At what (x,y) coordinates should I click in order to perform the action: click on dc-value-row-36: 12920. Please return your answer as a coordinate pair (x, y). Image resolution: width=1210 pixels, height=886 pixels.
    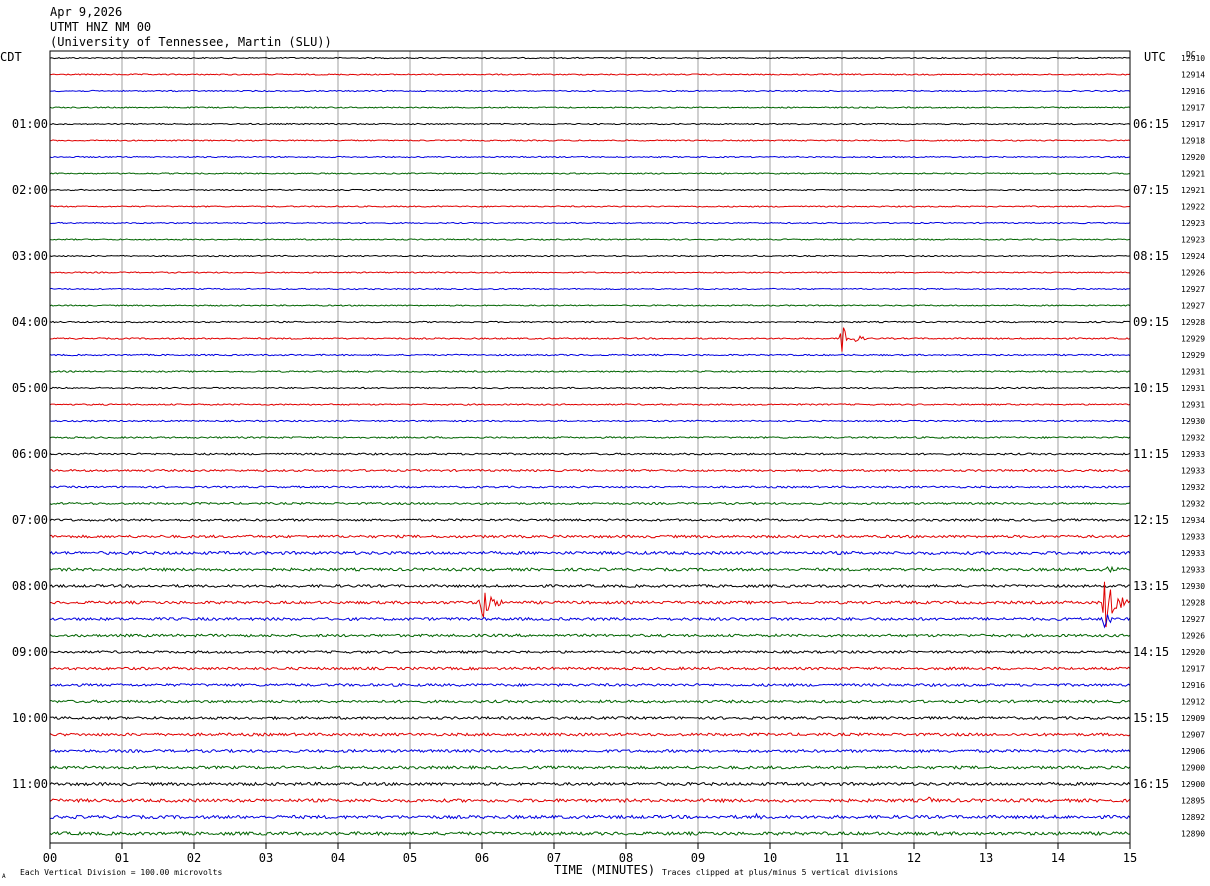
    Looking at the image, I should click on (1193, 652).